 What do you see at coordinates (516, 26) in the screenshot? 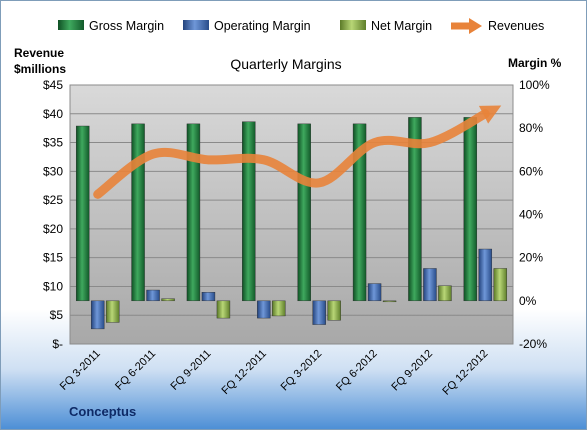
I see `legend-label: Revenues` at bounding box center [516, 26].